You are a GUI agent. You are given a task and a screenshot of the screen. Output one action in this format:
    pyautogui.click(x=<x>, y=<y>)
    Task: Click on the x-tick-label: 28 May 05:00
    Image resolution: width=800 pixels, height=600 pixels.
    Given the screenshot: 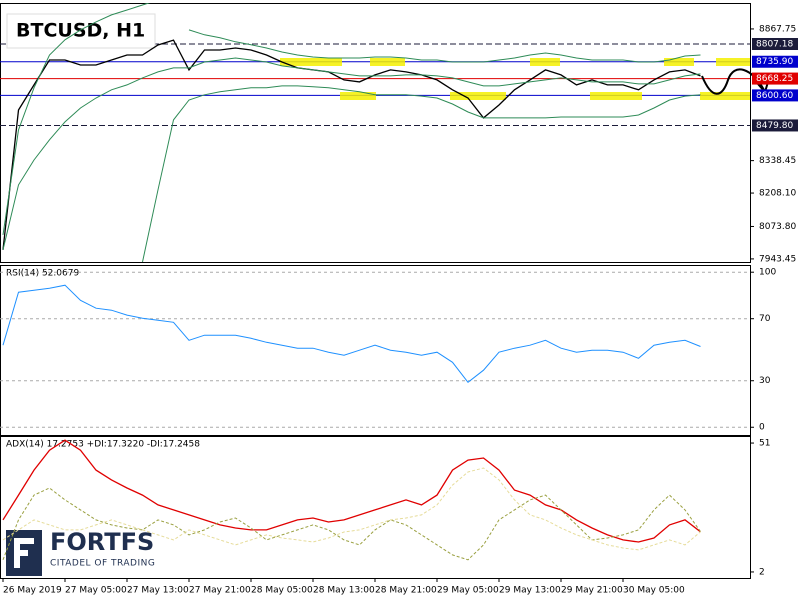 What is the action you would take?
    pyautogui.click(x=282, y=591)
    